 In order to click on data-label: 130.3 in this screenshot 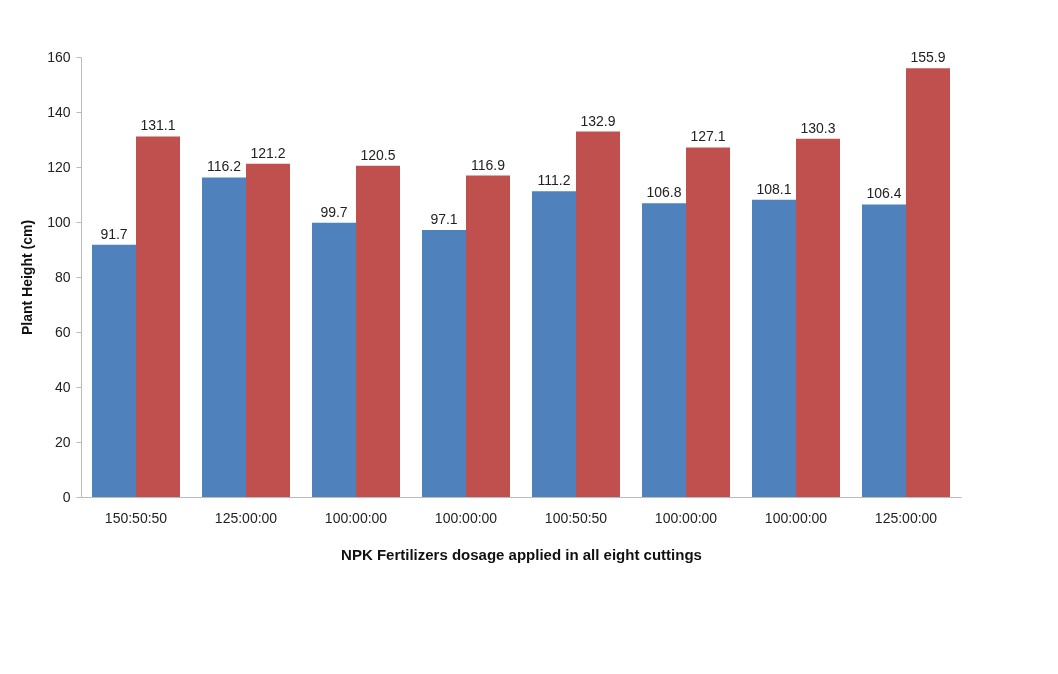, I will do `click(818, 127)`.